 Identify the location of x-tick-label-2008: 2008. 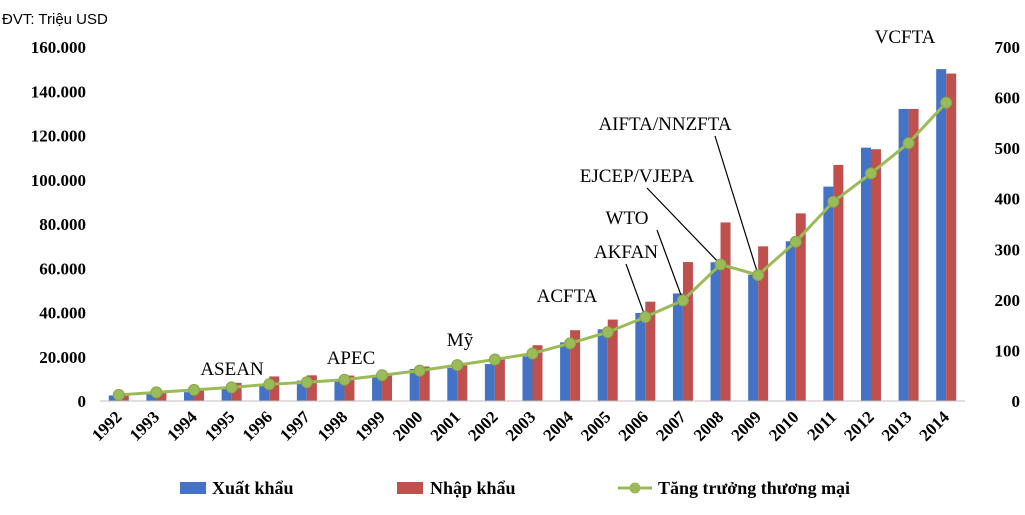
(708, 425).